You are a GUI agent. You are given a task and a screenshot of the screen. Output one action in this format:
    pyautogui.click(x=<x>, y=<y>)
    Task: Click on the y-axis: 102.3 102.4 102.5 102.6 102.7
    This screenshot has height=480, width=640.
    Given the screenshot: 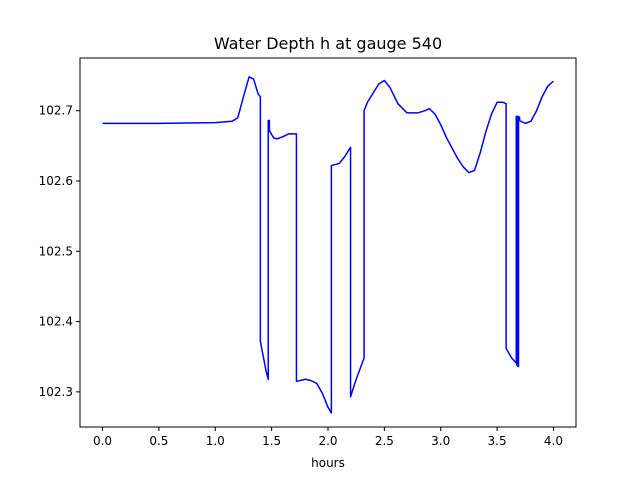 What is the action you would take?
    pyautogui.click(x=59, y=251)
    